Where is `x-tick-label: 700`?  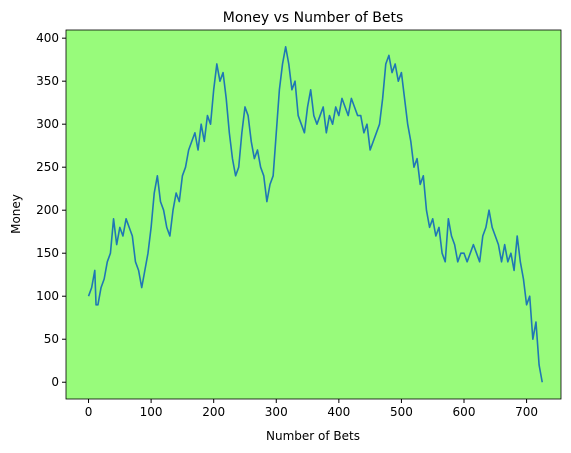 x-tick-label: 700 is located at coordinates (526, 412).